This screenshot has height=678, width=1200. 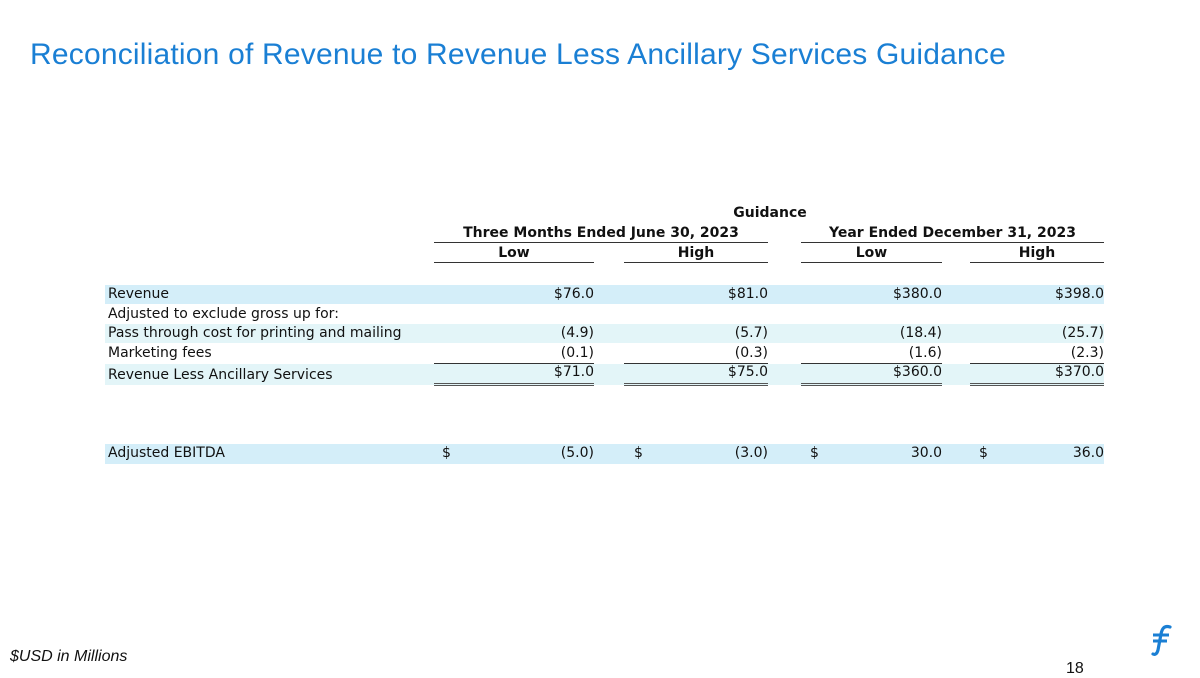 What do you see at coordinates (138, 294) in the screenshot?
I see `row-label: Revenue` at bounding box center [138, 294].